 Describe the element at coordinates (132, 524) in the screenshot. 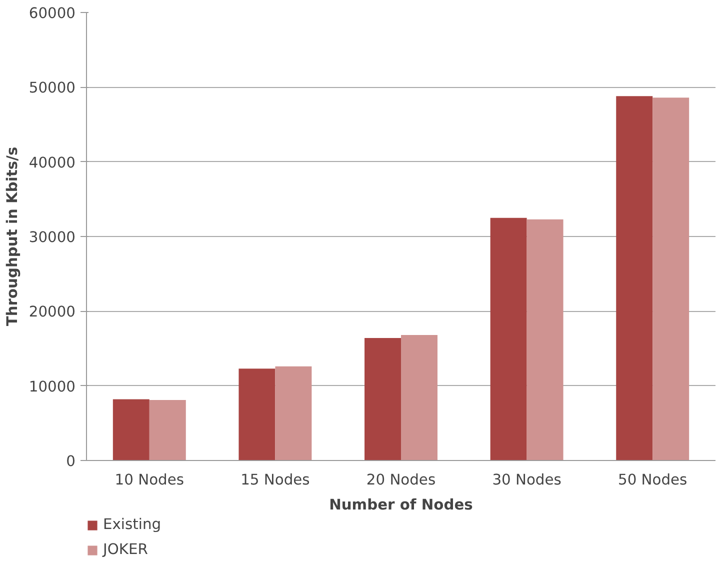

I see `legend-label: Existing` at that location.